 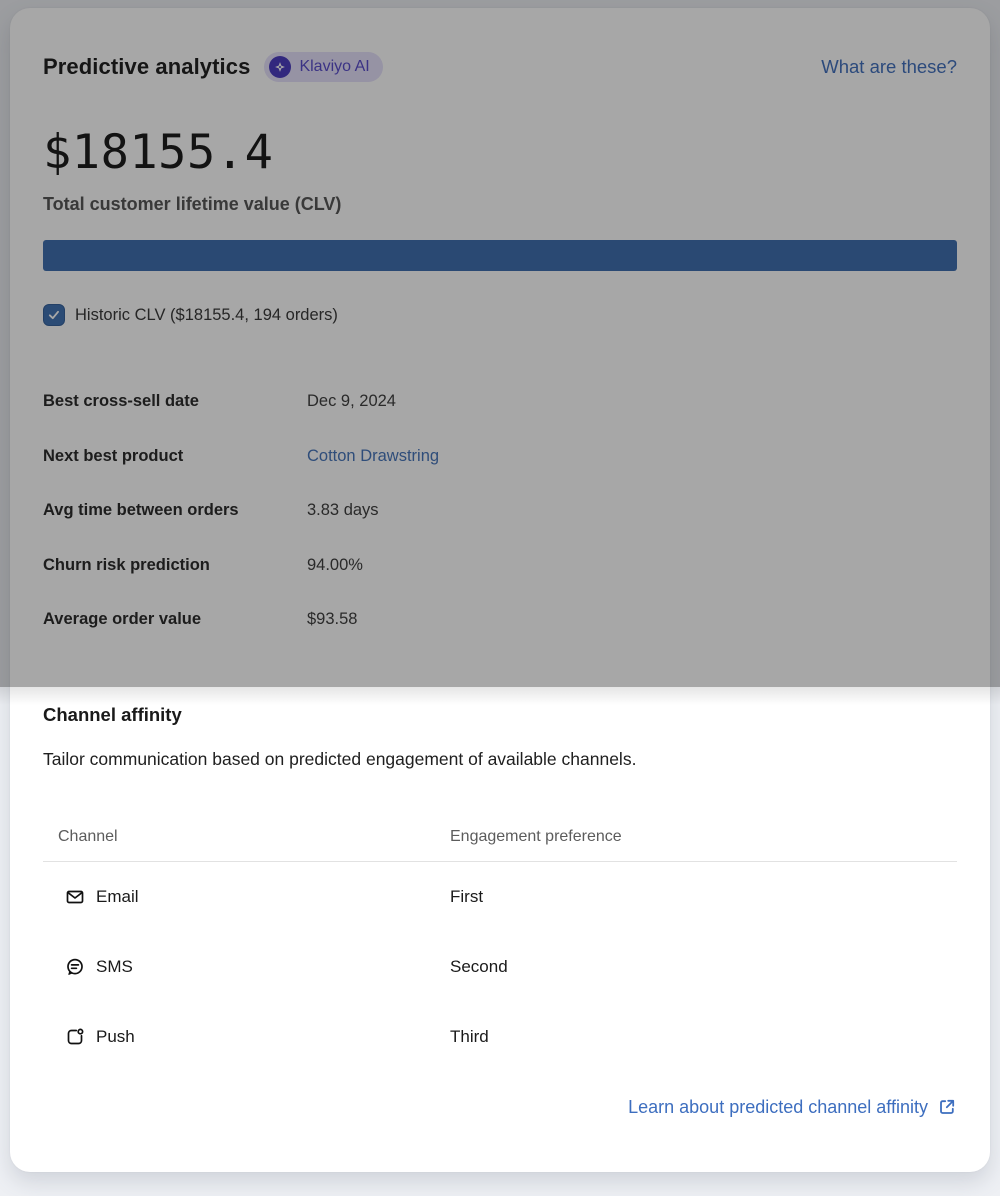 What do you see at coordinates (121, 401) in the screenshot?
I see `metric-label: Best cross-sell date` at bounding box center [121, 401].